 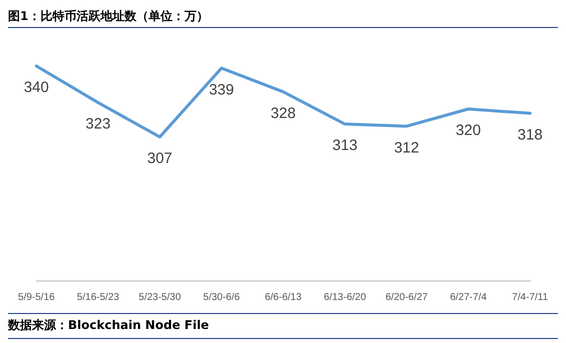 I want to click on data-label: 328, so click(x=283, y=113).